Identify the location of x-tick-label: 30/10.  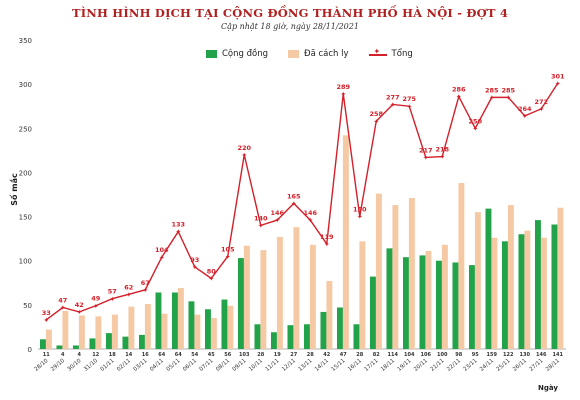
(75, 365).